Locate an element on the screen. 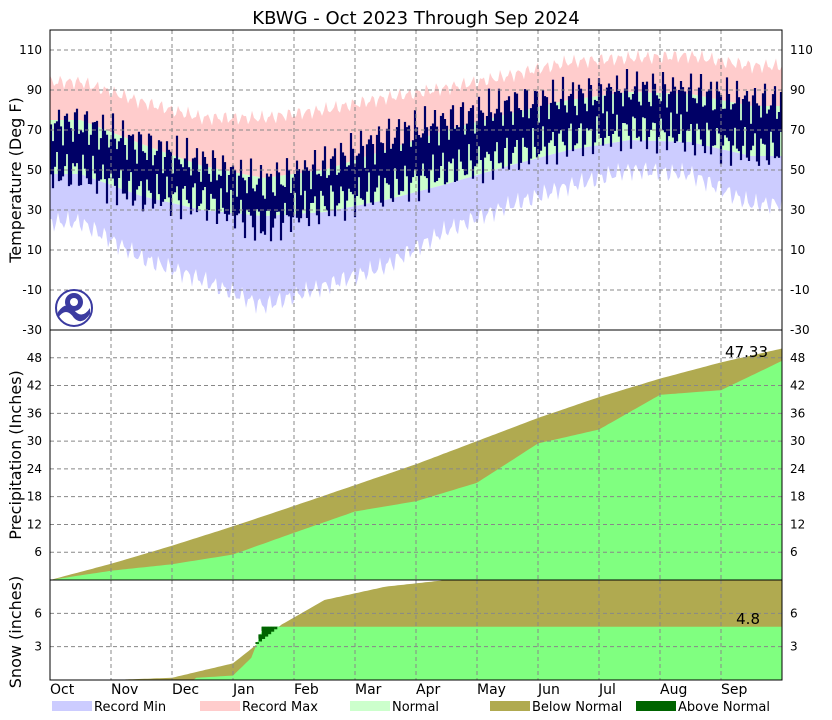  month-label: Sep is located at coordinates (734, 690).